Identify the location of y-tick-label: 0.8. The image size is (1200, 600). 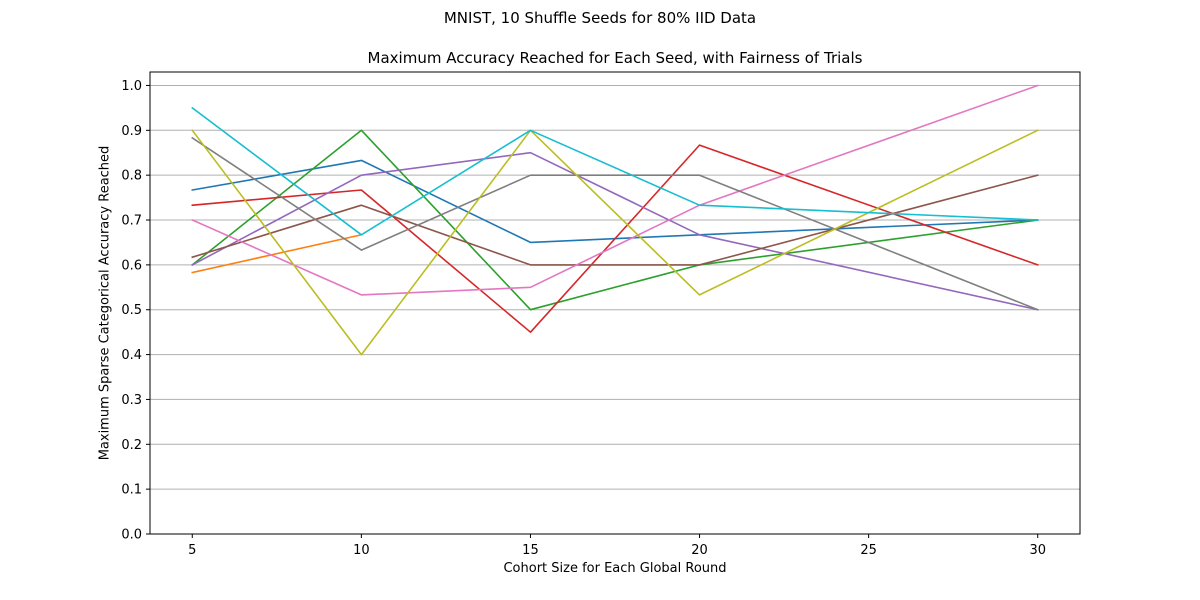
(131, 176).